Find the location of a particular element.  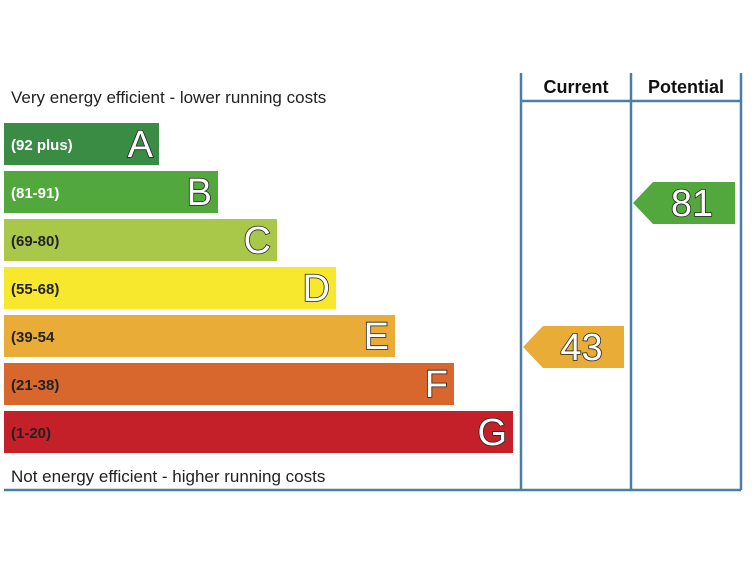

band-letter: D is located at coordinates (316, 289).